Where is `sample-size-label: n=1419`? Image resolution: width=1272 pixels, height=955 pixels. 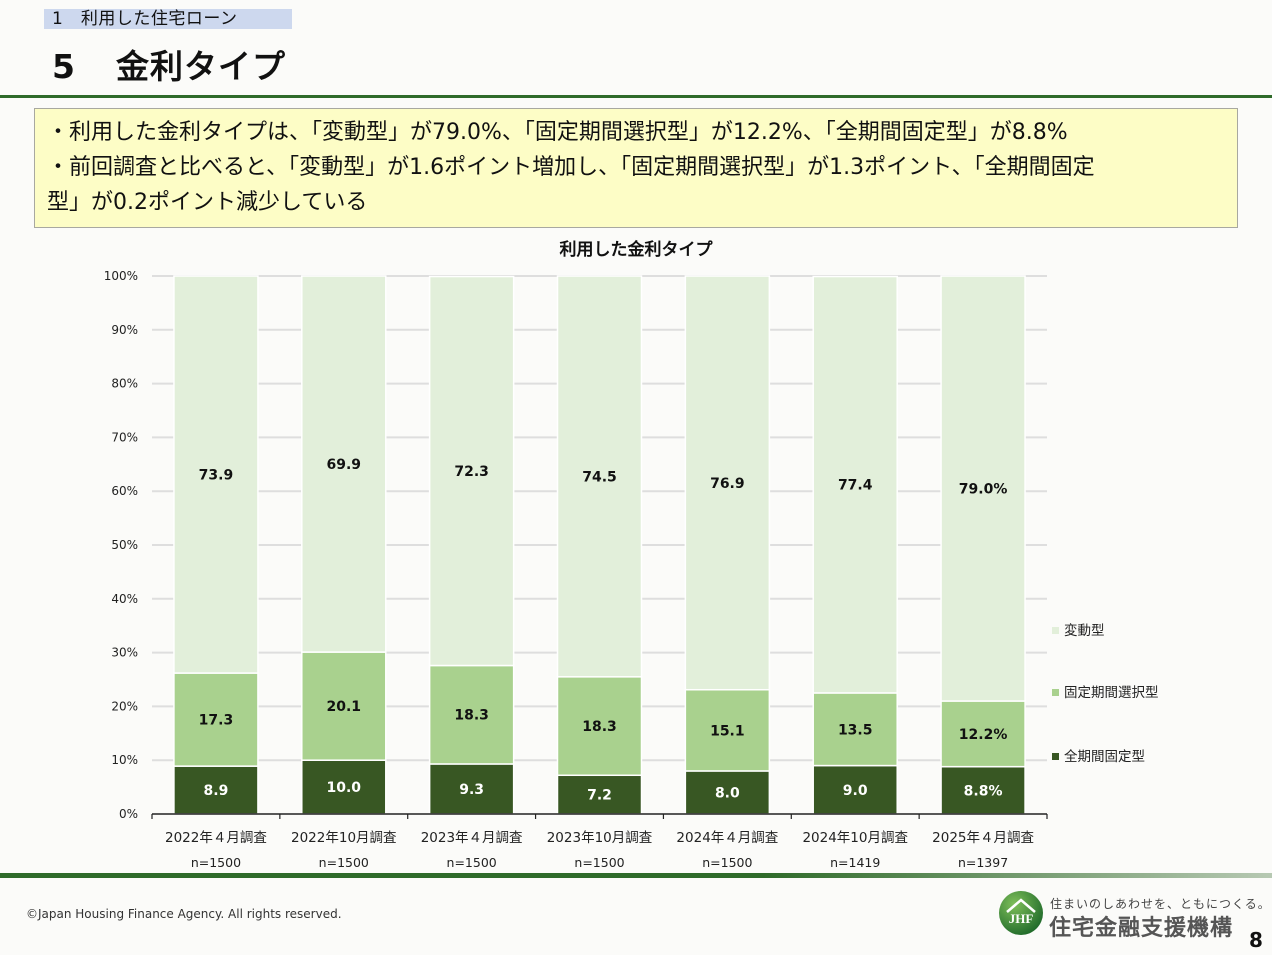 sample-size-label: n=1419 is located at coordinates (855, 862).